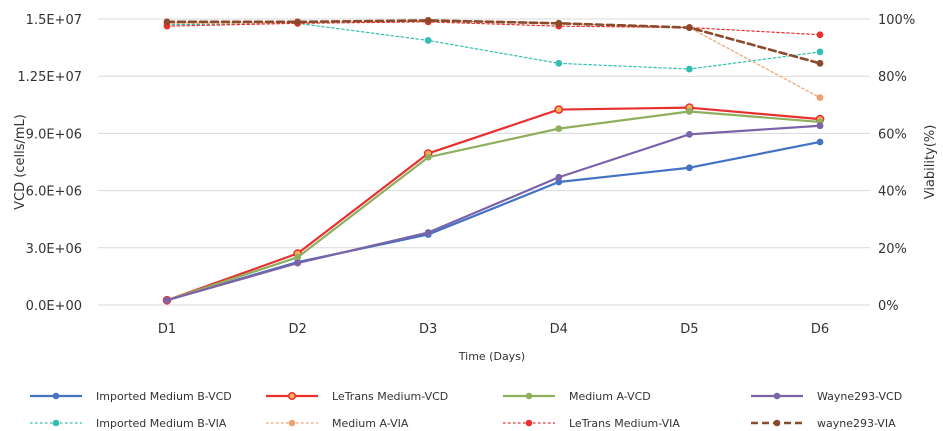  I want to click on y2-tick-label: 80%, so click(892, 77).